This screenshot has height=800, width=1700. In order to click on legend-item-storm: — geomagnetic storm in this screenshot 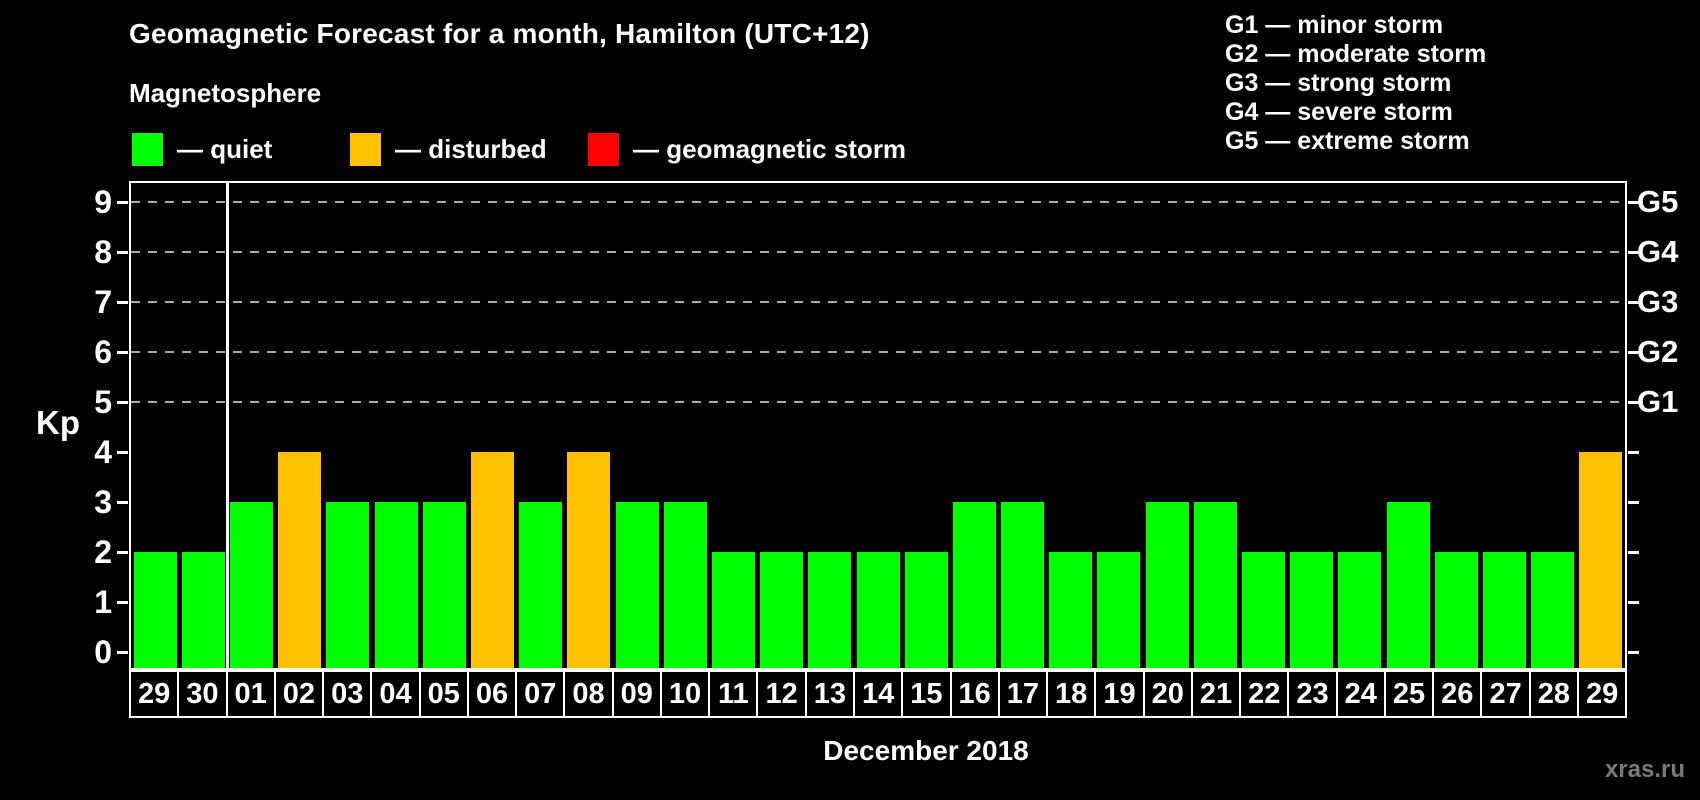, I will do `click(747, 149)`.